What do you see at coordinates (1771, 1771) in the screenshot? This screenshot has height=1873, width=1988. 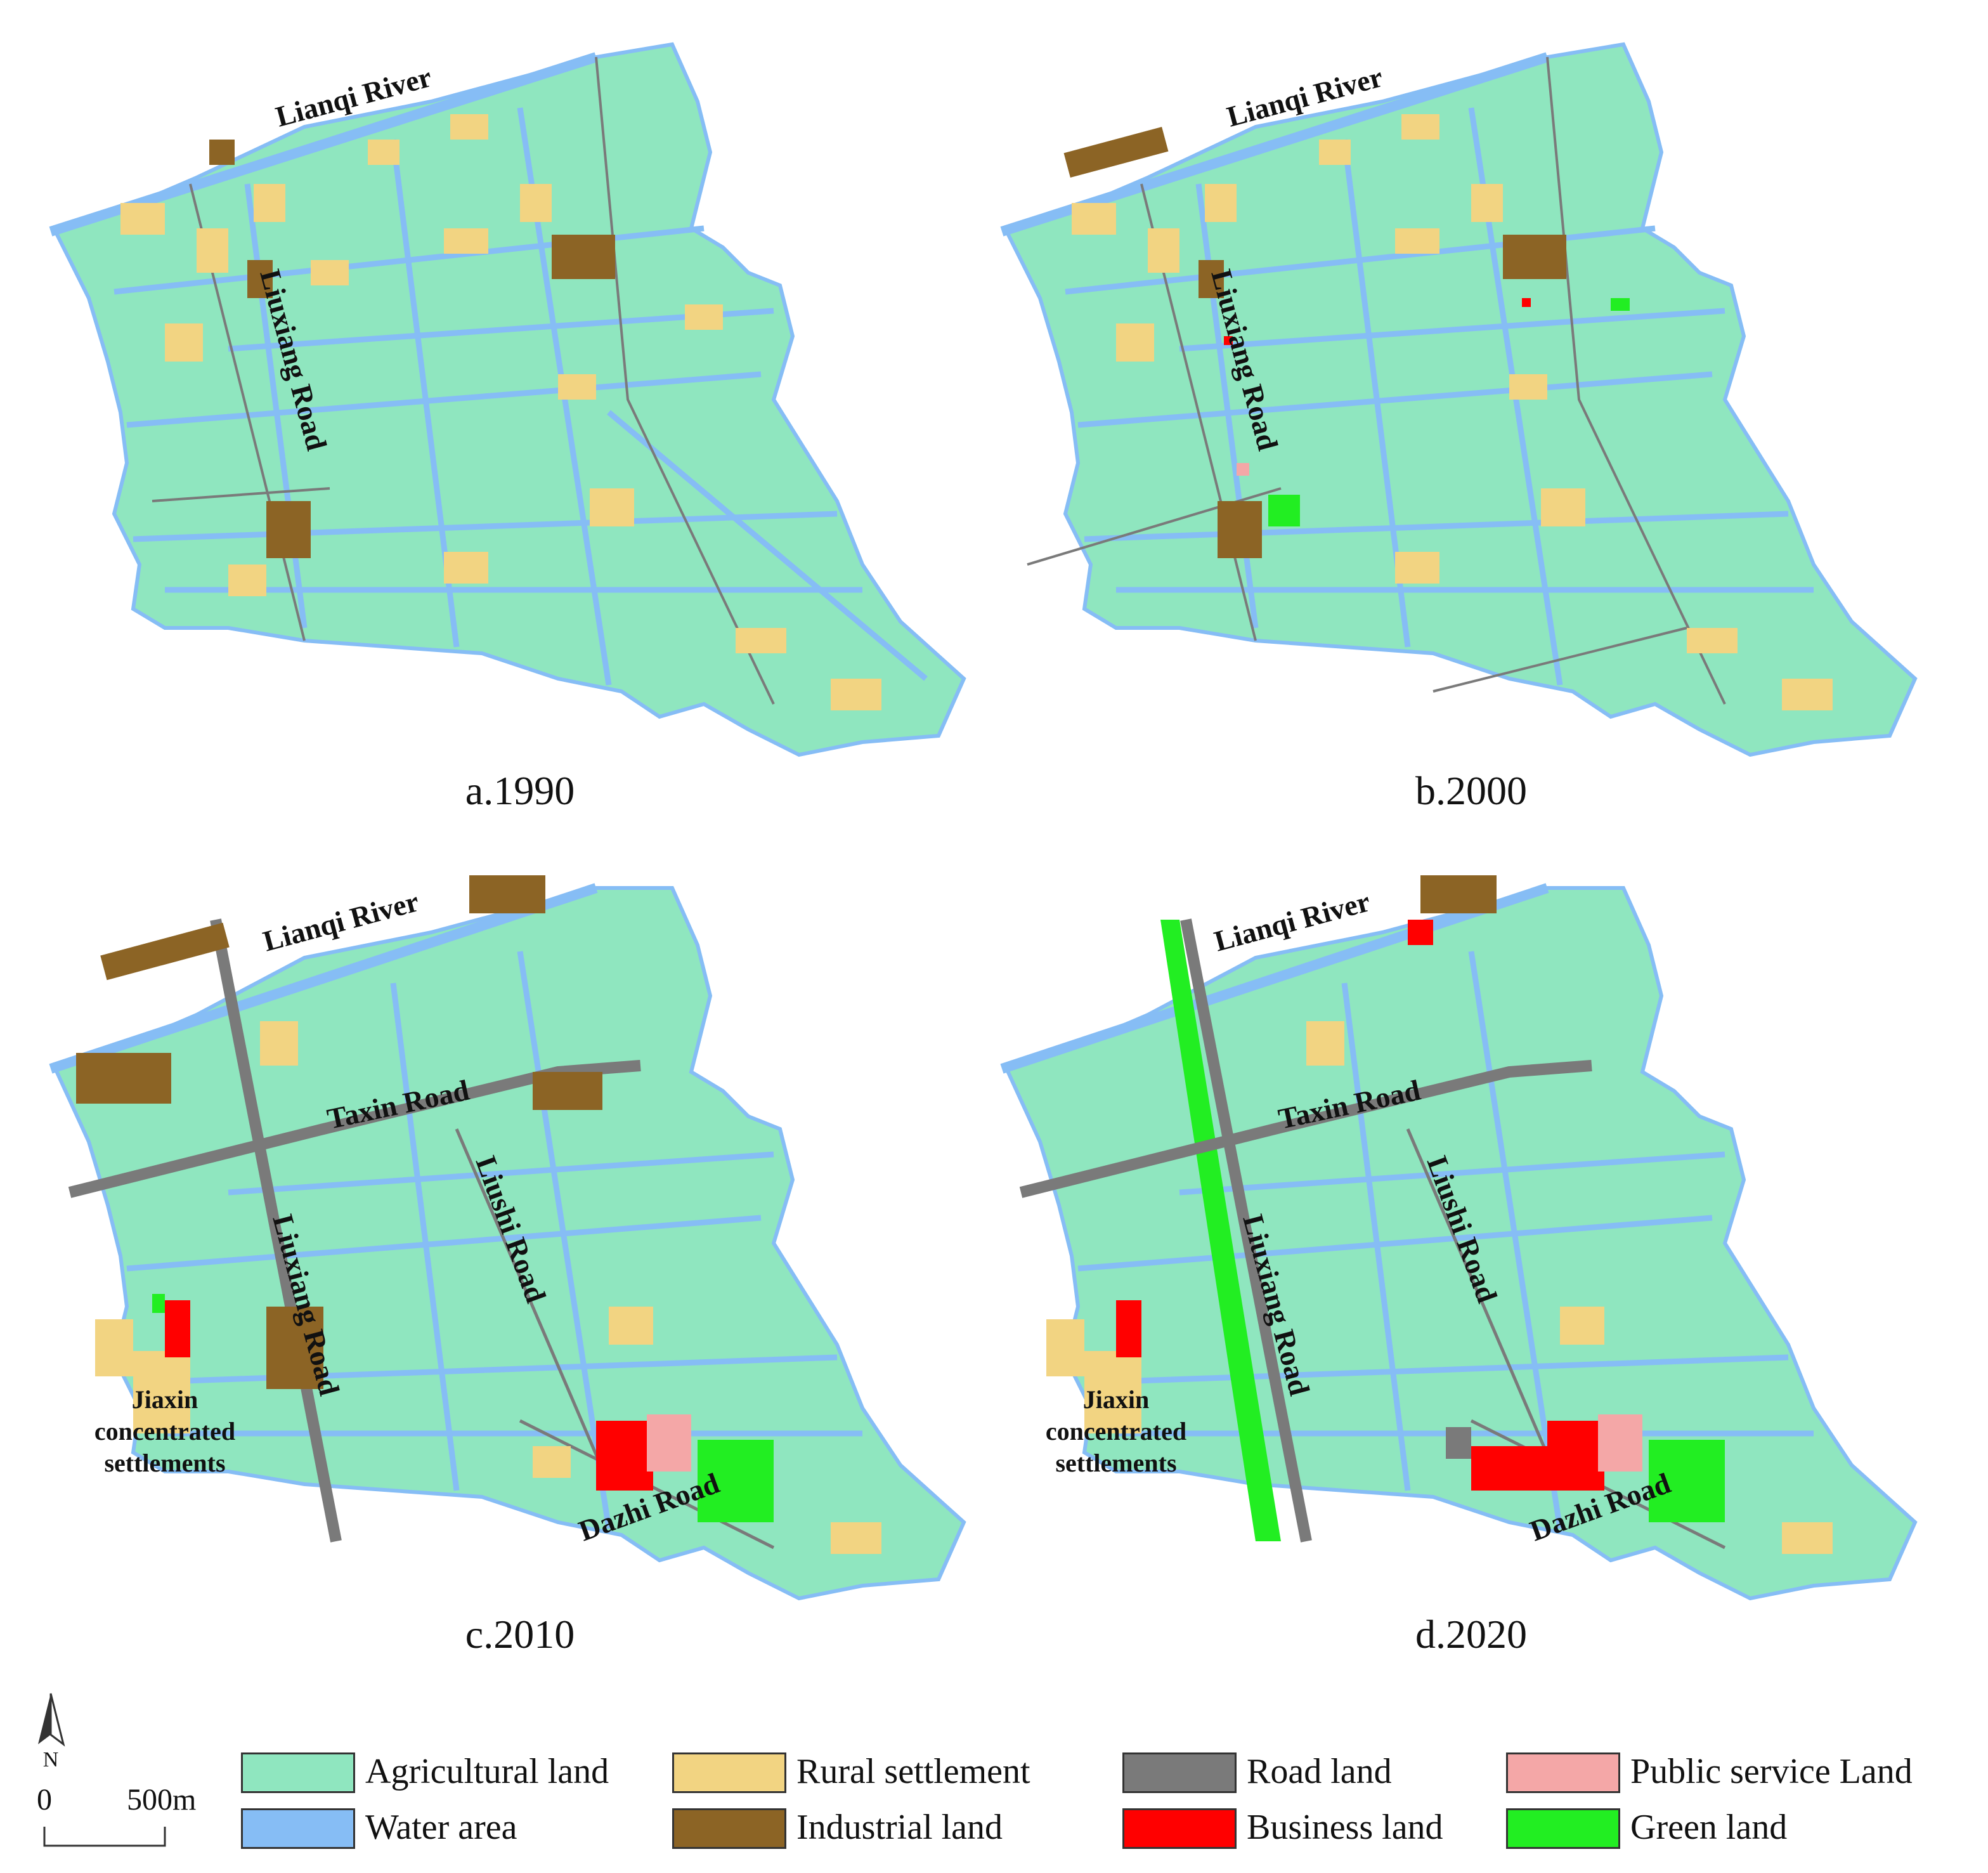 I see `legend-label: Public service Land` at bounding box center [1771, 1771].